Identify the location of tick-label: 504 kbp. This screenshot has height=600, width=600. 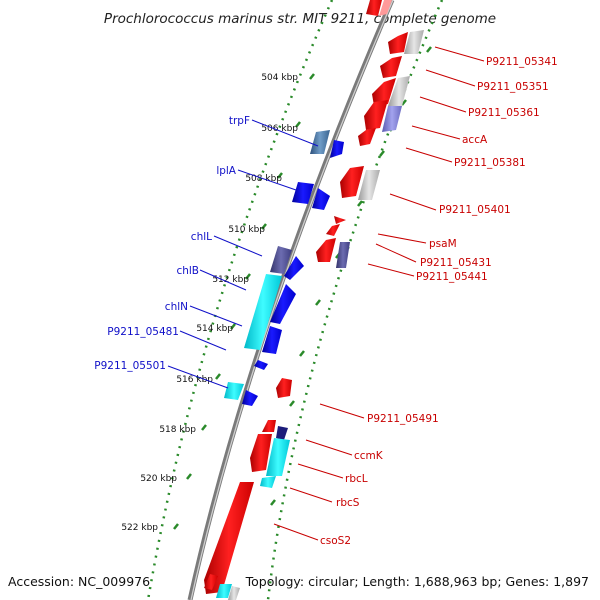
(279, 78).